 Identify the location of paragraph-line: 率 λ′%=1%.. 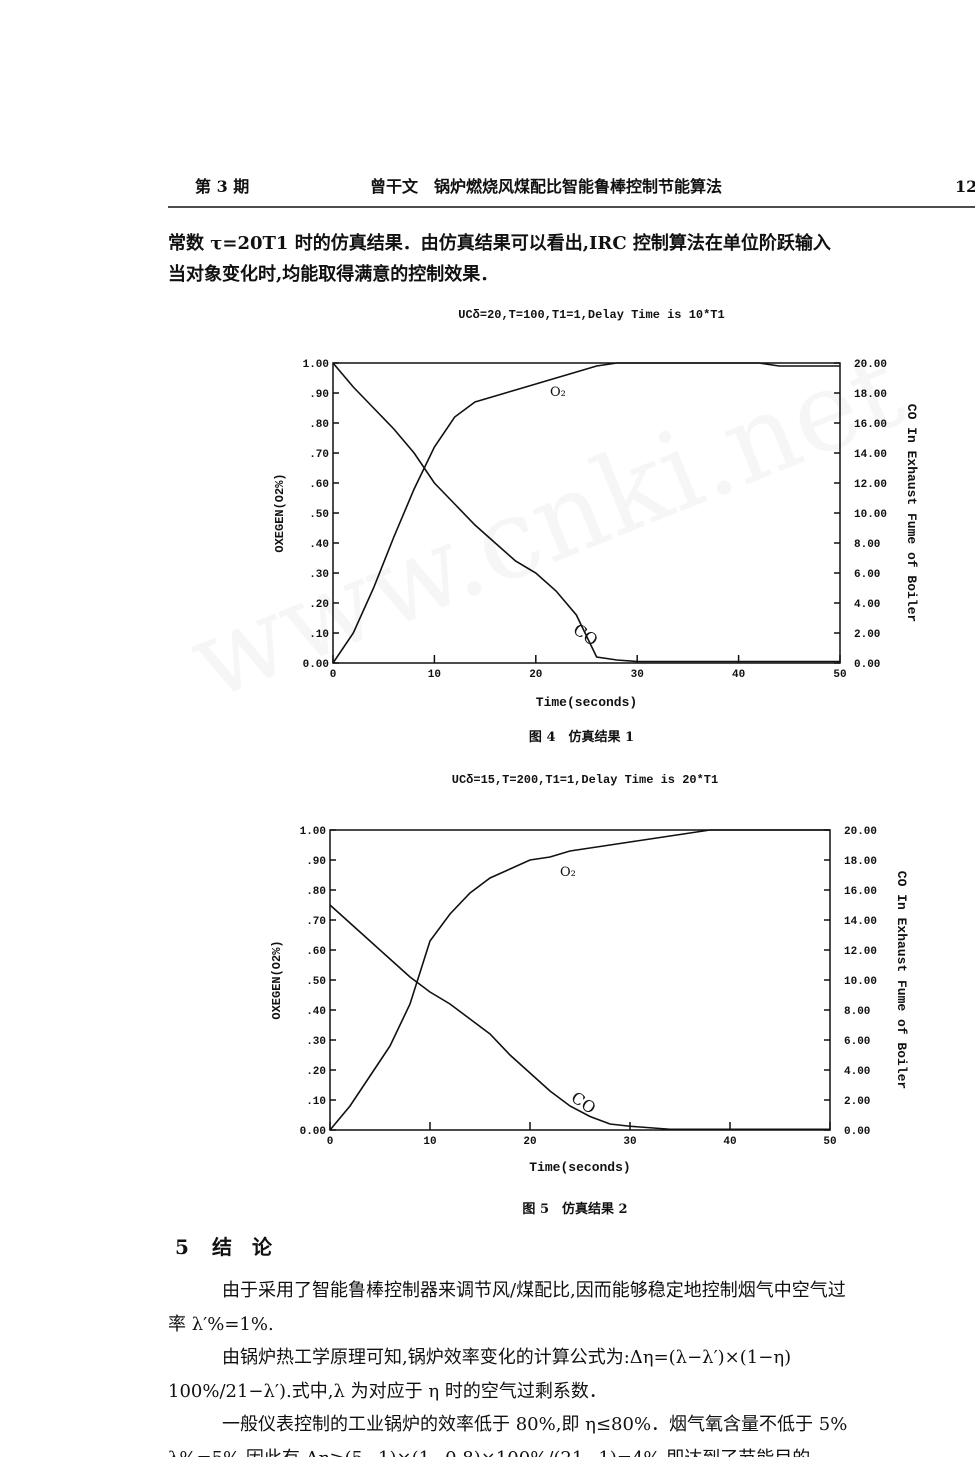
(221, 1324).